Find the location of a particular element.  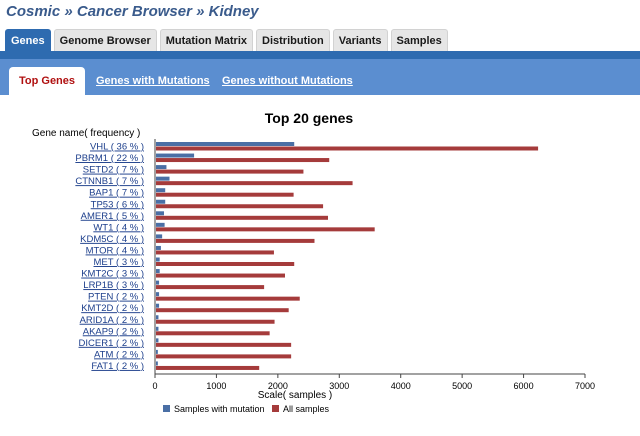

legend-label: All samples is located at coordinates (306, 409).